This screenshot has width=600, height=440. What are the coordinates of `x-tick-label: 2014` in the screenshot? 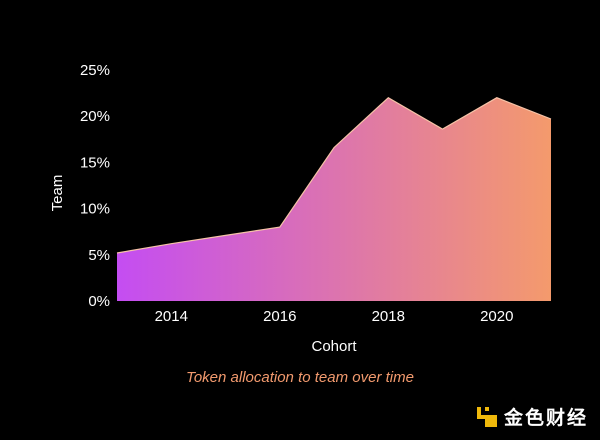 It's located at (171, 316).